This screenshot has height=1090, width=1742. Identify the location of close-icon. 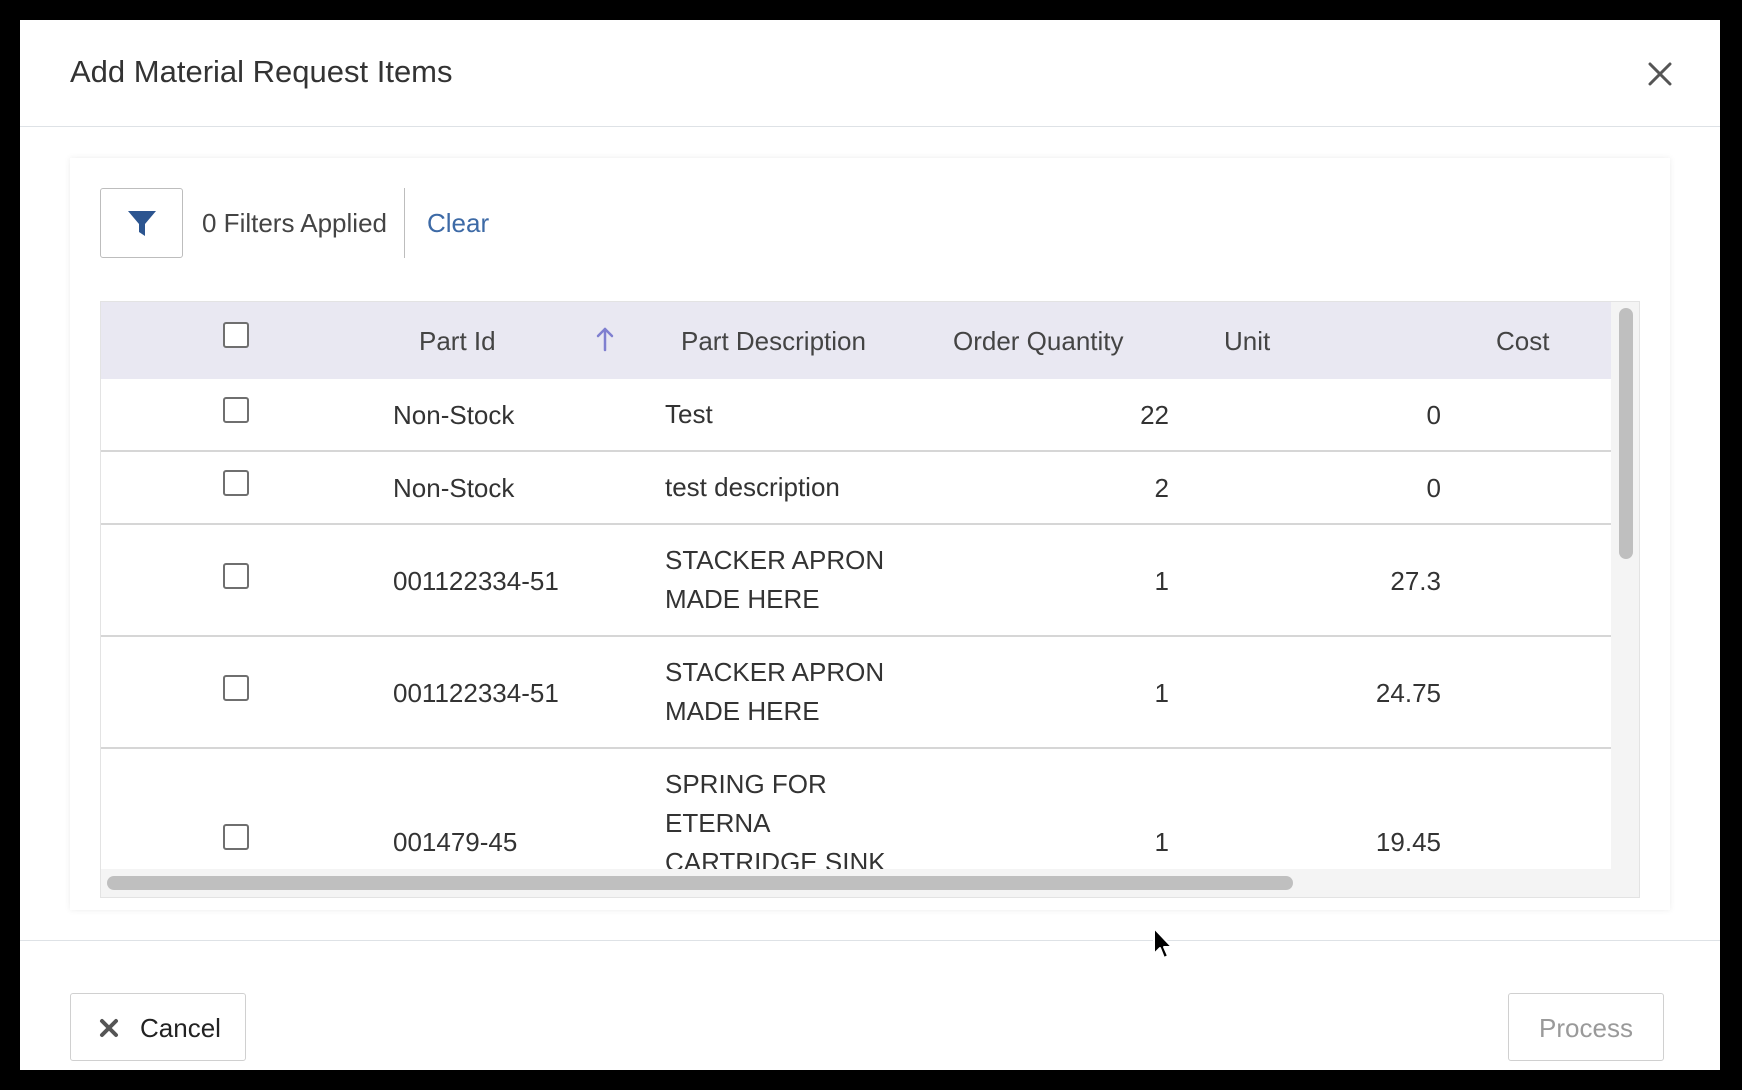
(1660, 74).